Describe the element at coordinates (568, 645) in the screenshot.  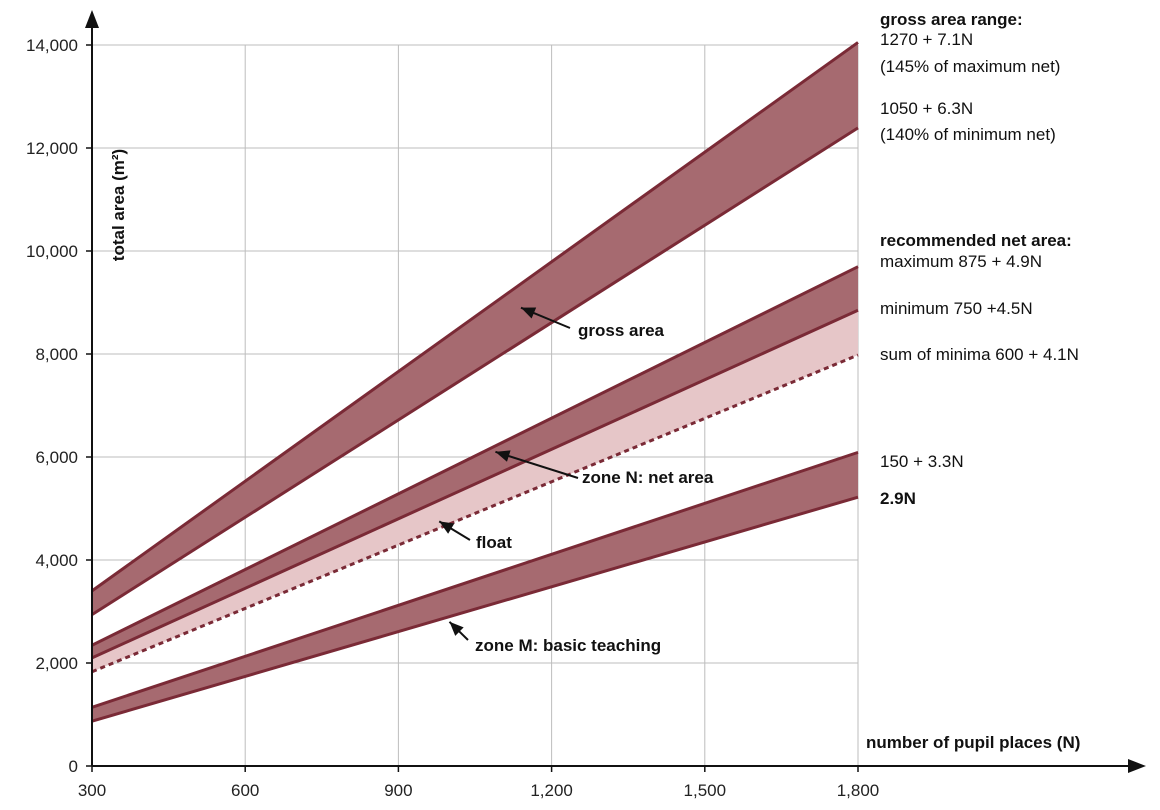
I see `annotation-zone-m: zone M: basic teaching` at that location.